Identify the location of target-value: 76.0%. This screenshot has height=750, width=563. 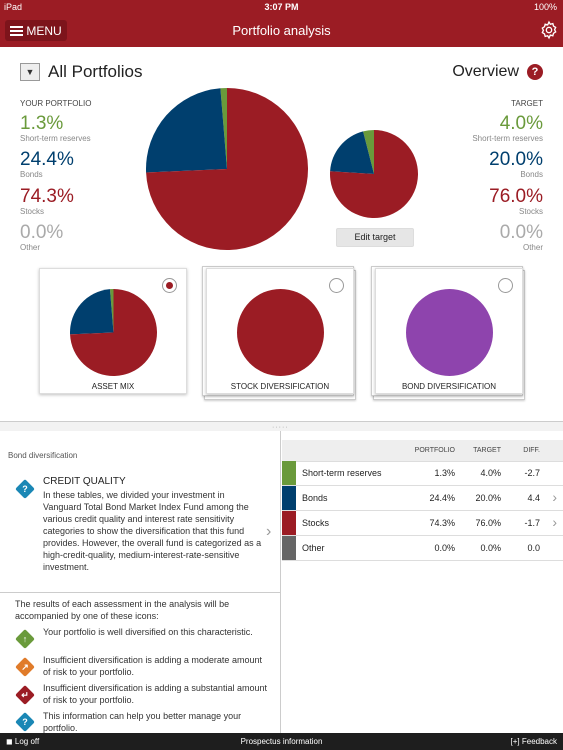
(488, 523).